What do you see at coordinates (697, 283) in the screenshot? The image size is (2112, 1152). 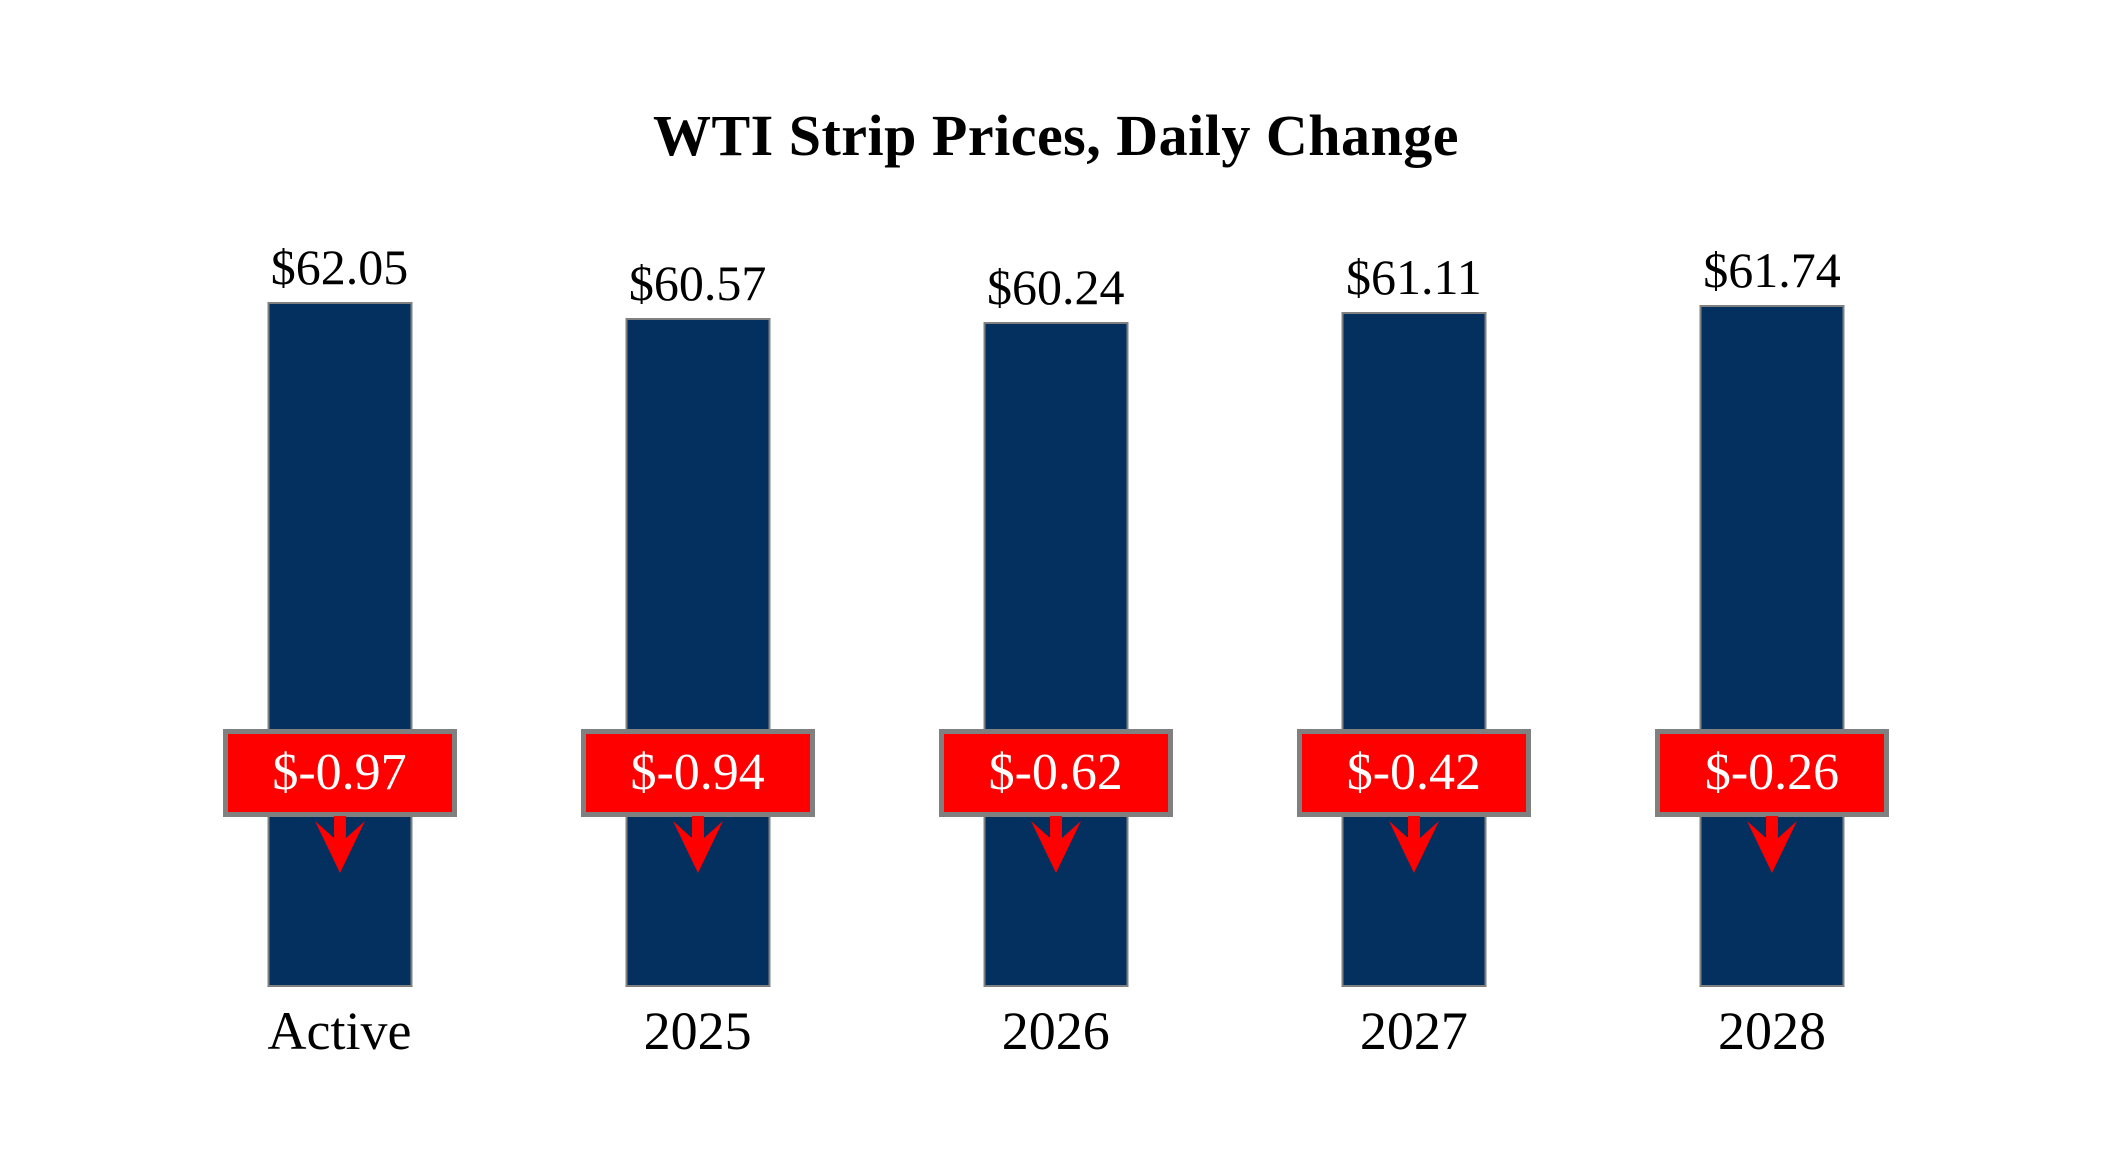 I see `bar-value-label: $60.57` at bounding box center [697, 283].